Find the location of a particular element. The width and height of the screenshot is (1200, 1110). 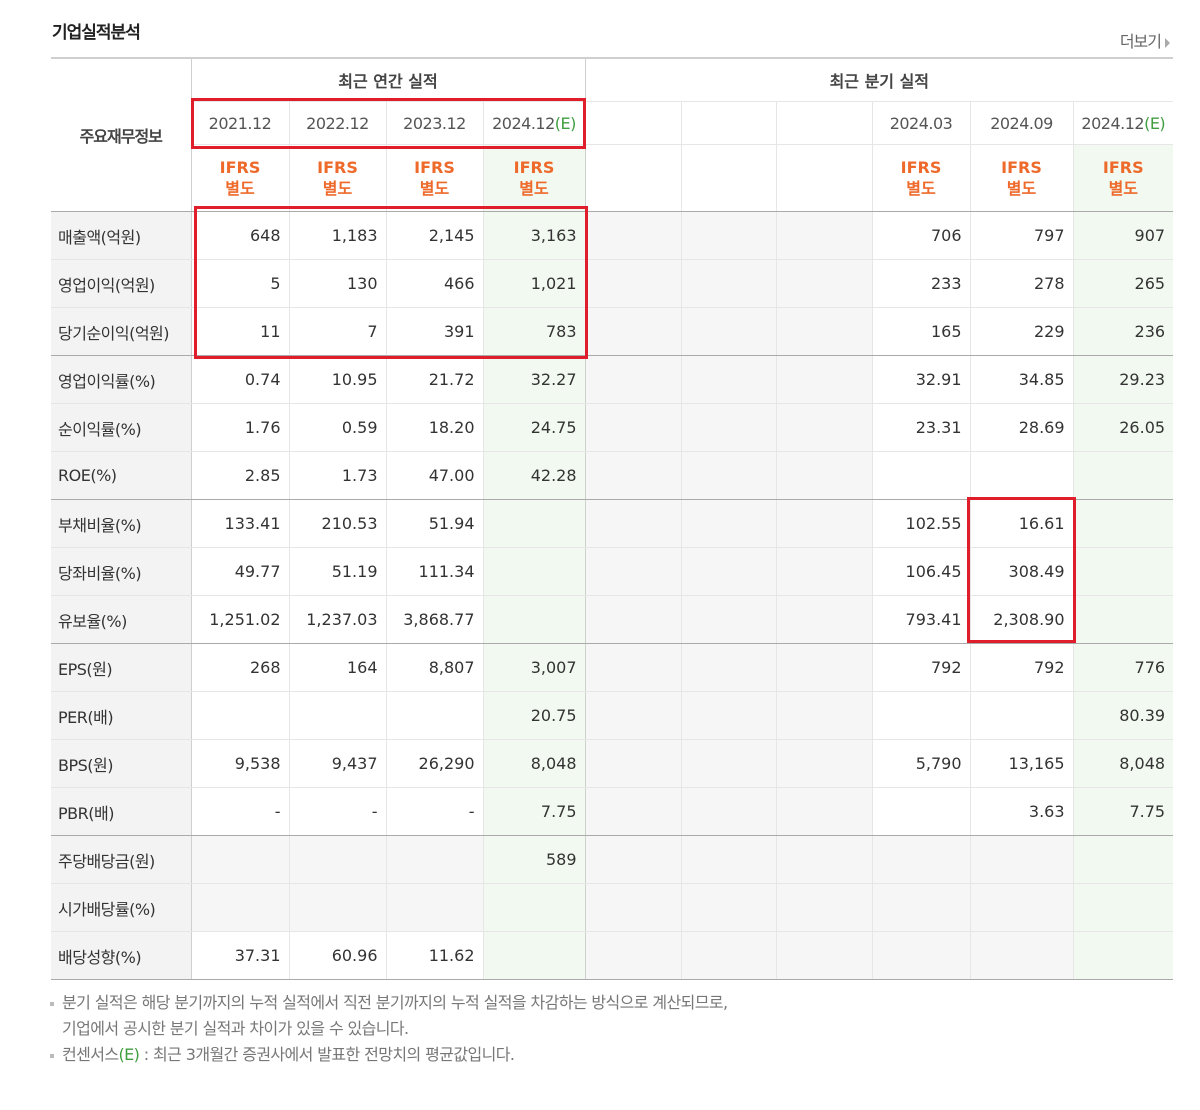

footnote-2-prefix: 컨센서스 is located at coordinates (90, 1054).